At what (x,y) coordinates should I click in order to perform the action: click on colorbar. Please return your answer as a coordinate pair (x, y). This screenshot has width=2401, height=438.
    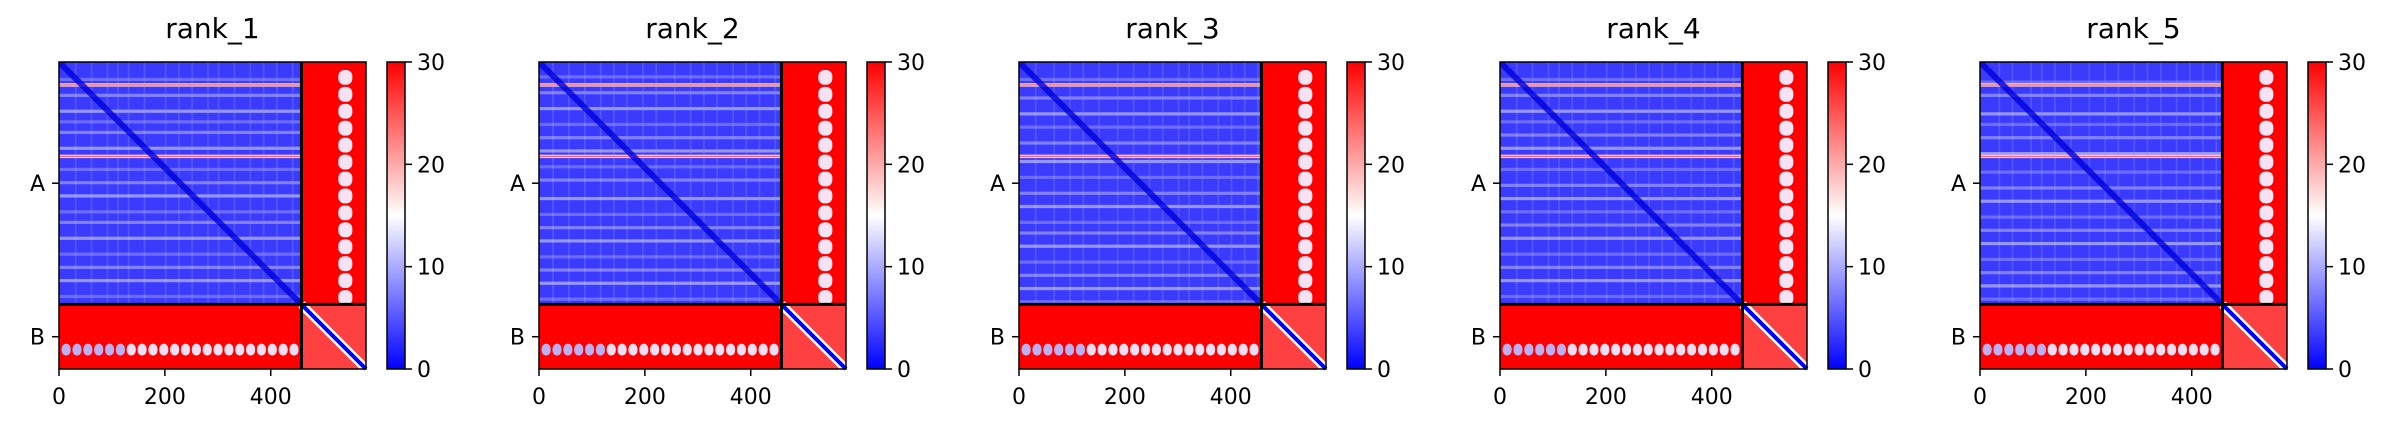
    Looking at the image, I should click on (2317, 215).